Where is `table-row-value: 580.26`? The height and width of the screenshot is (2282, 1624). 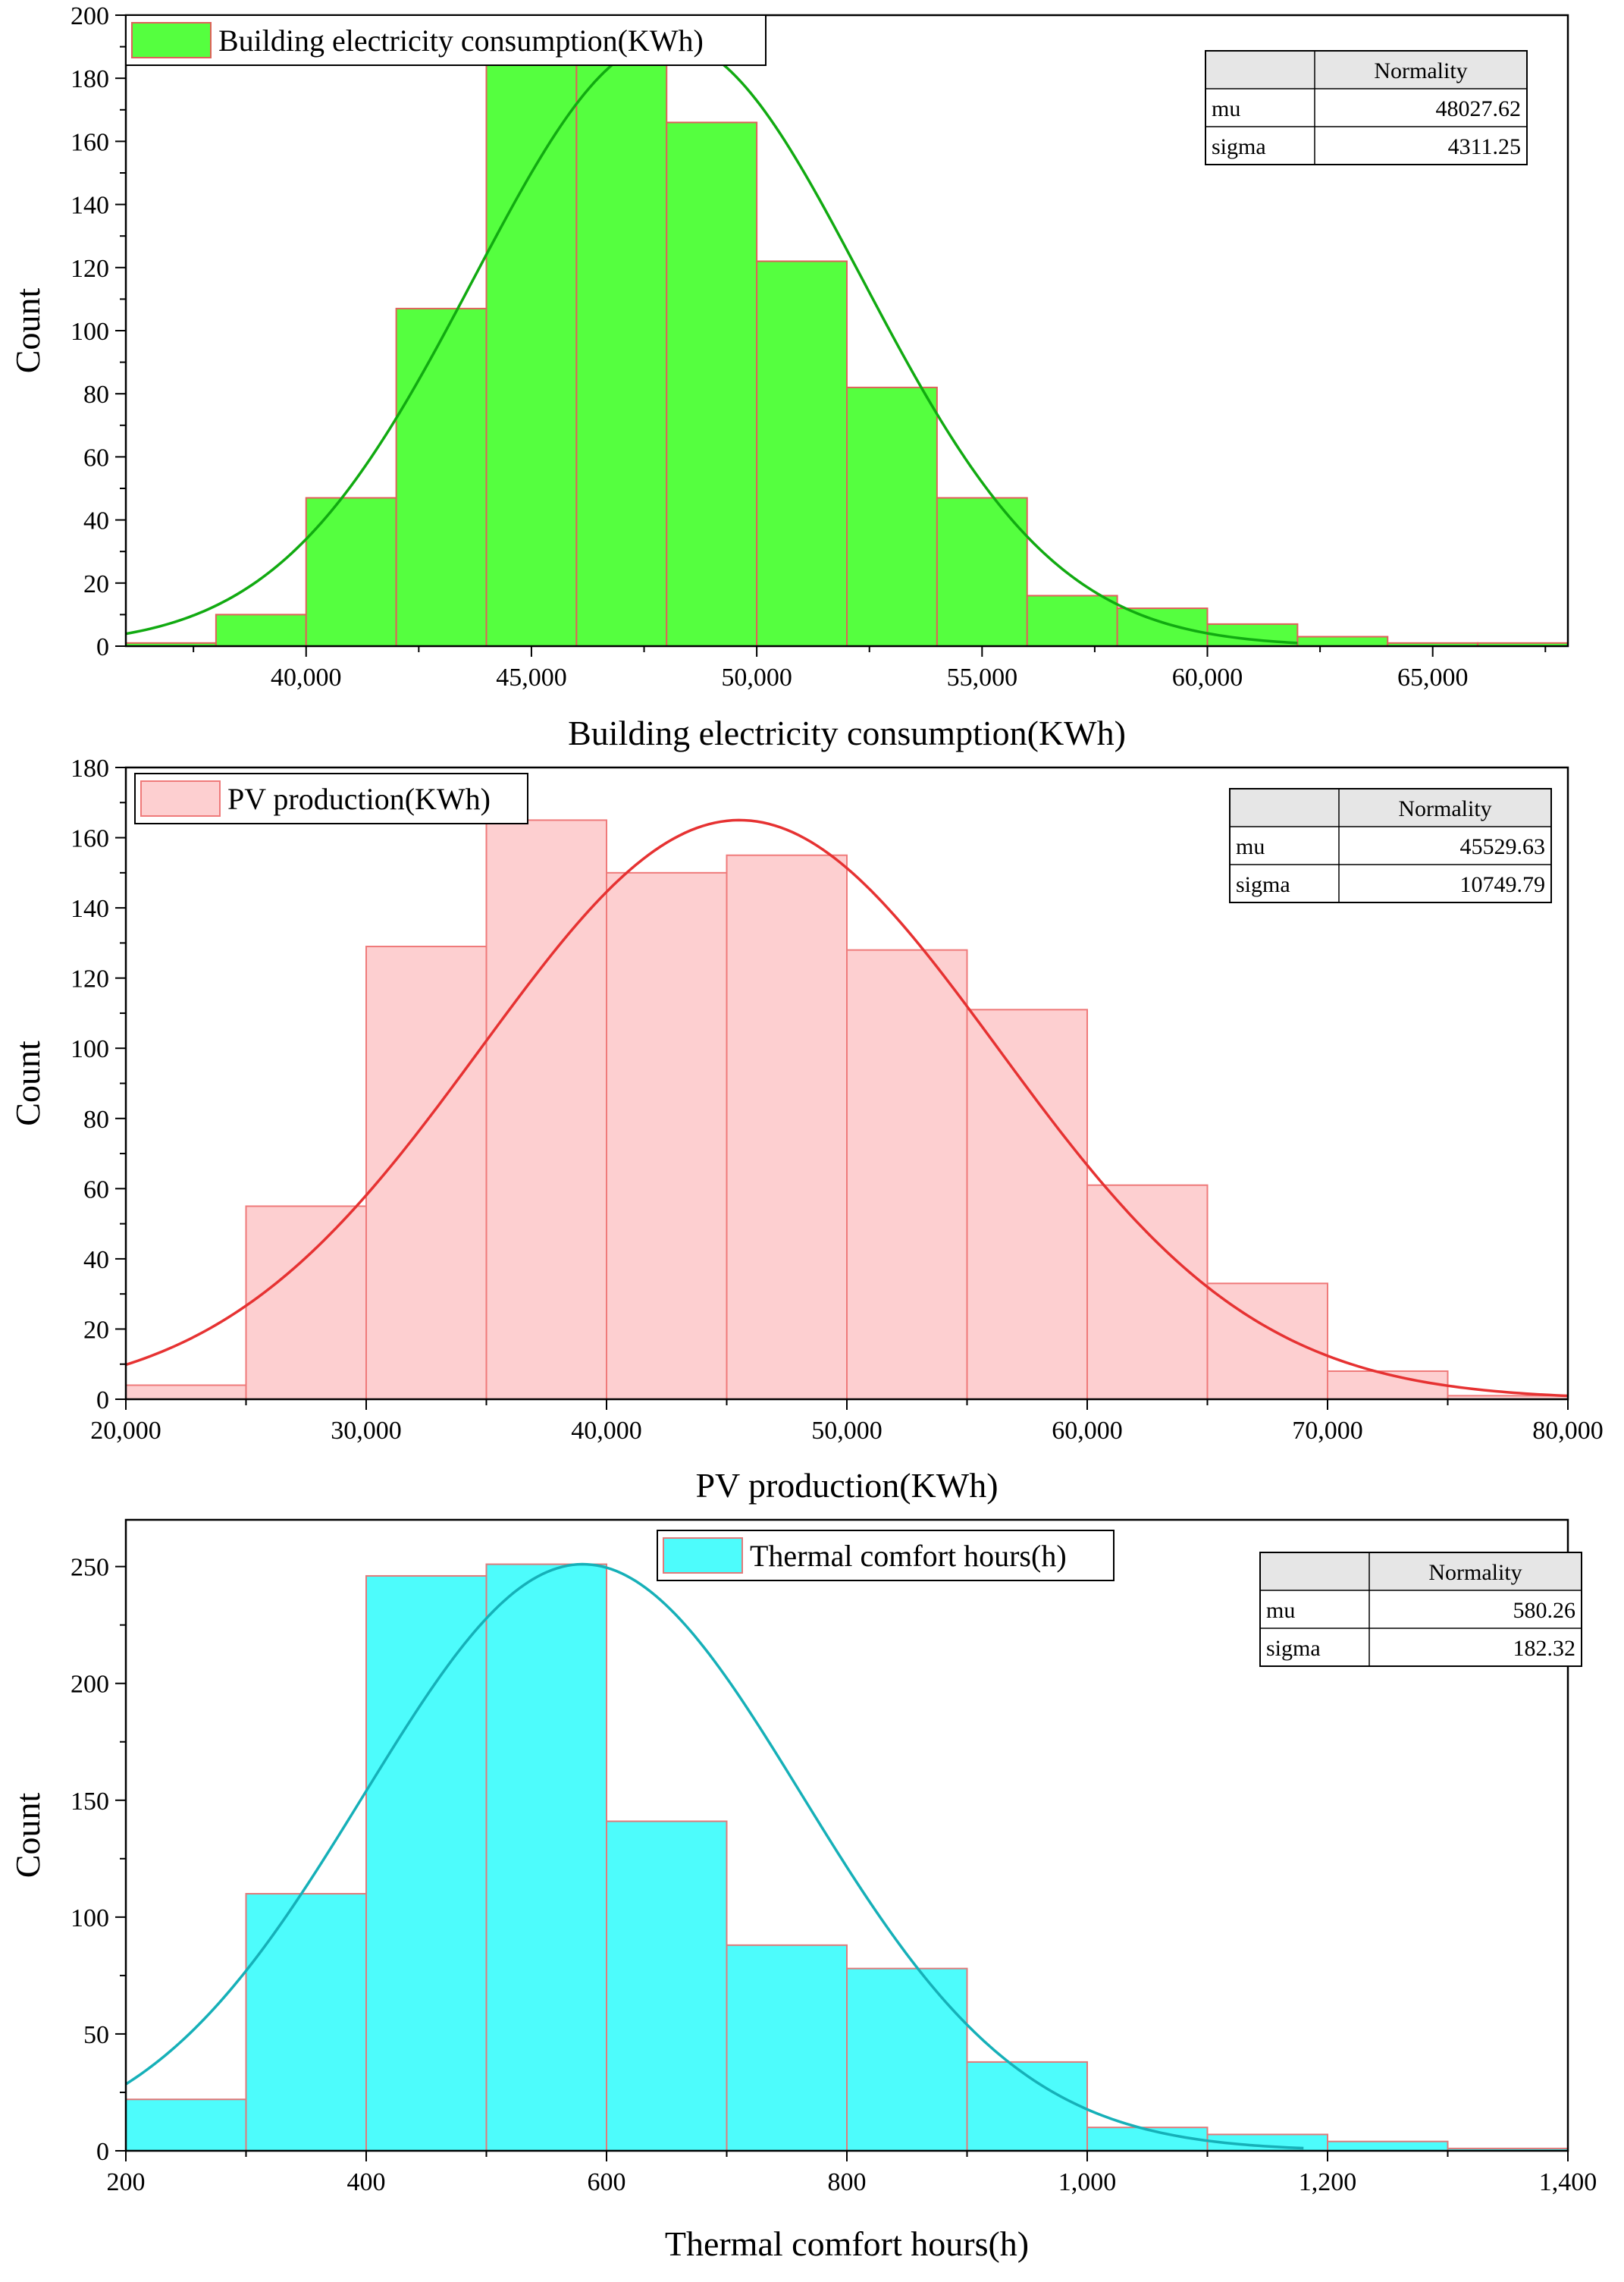
table-row-value: 580.26 is located at coordinates (1544, 1610).